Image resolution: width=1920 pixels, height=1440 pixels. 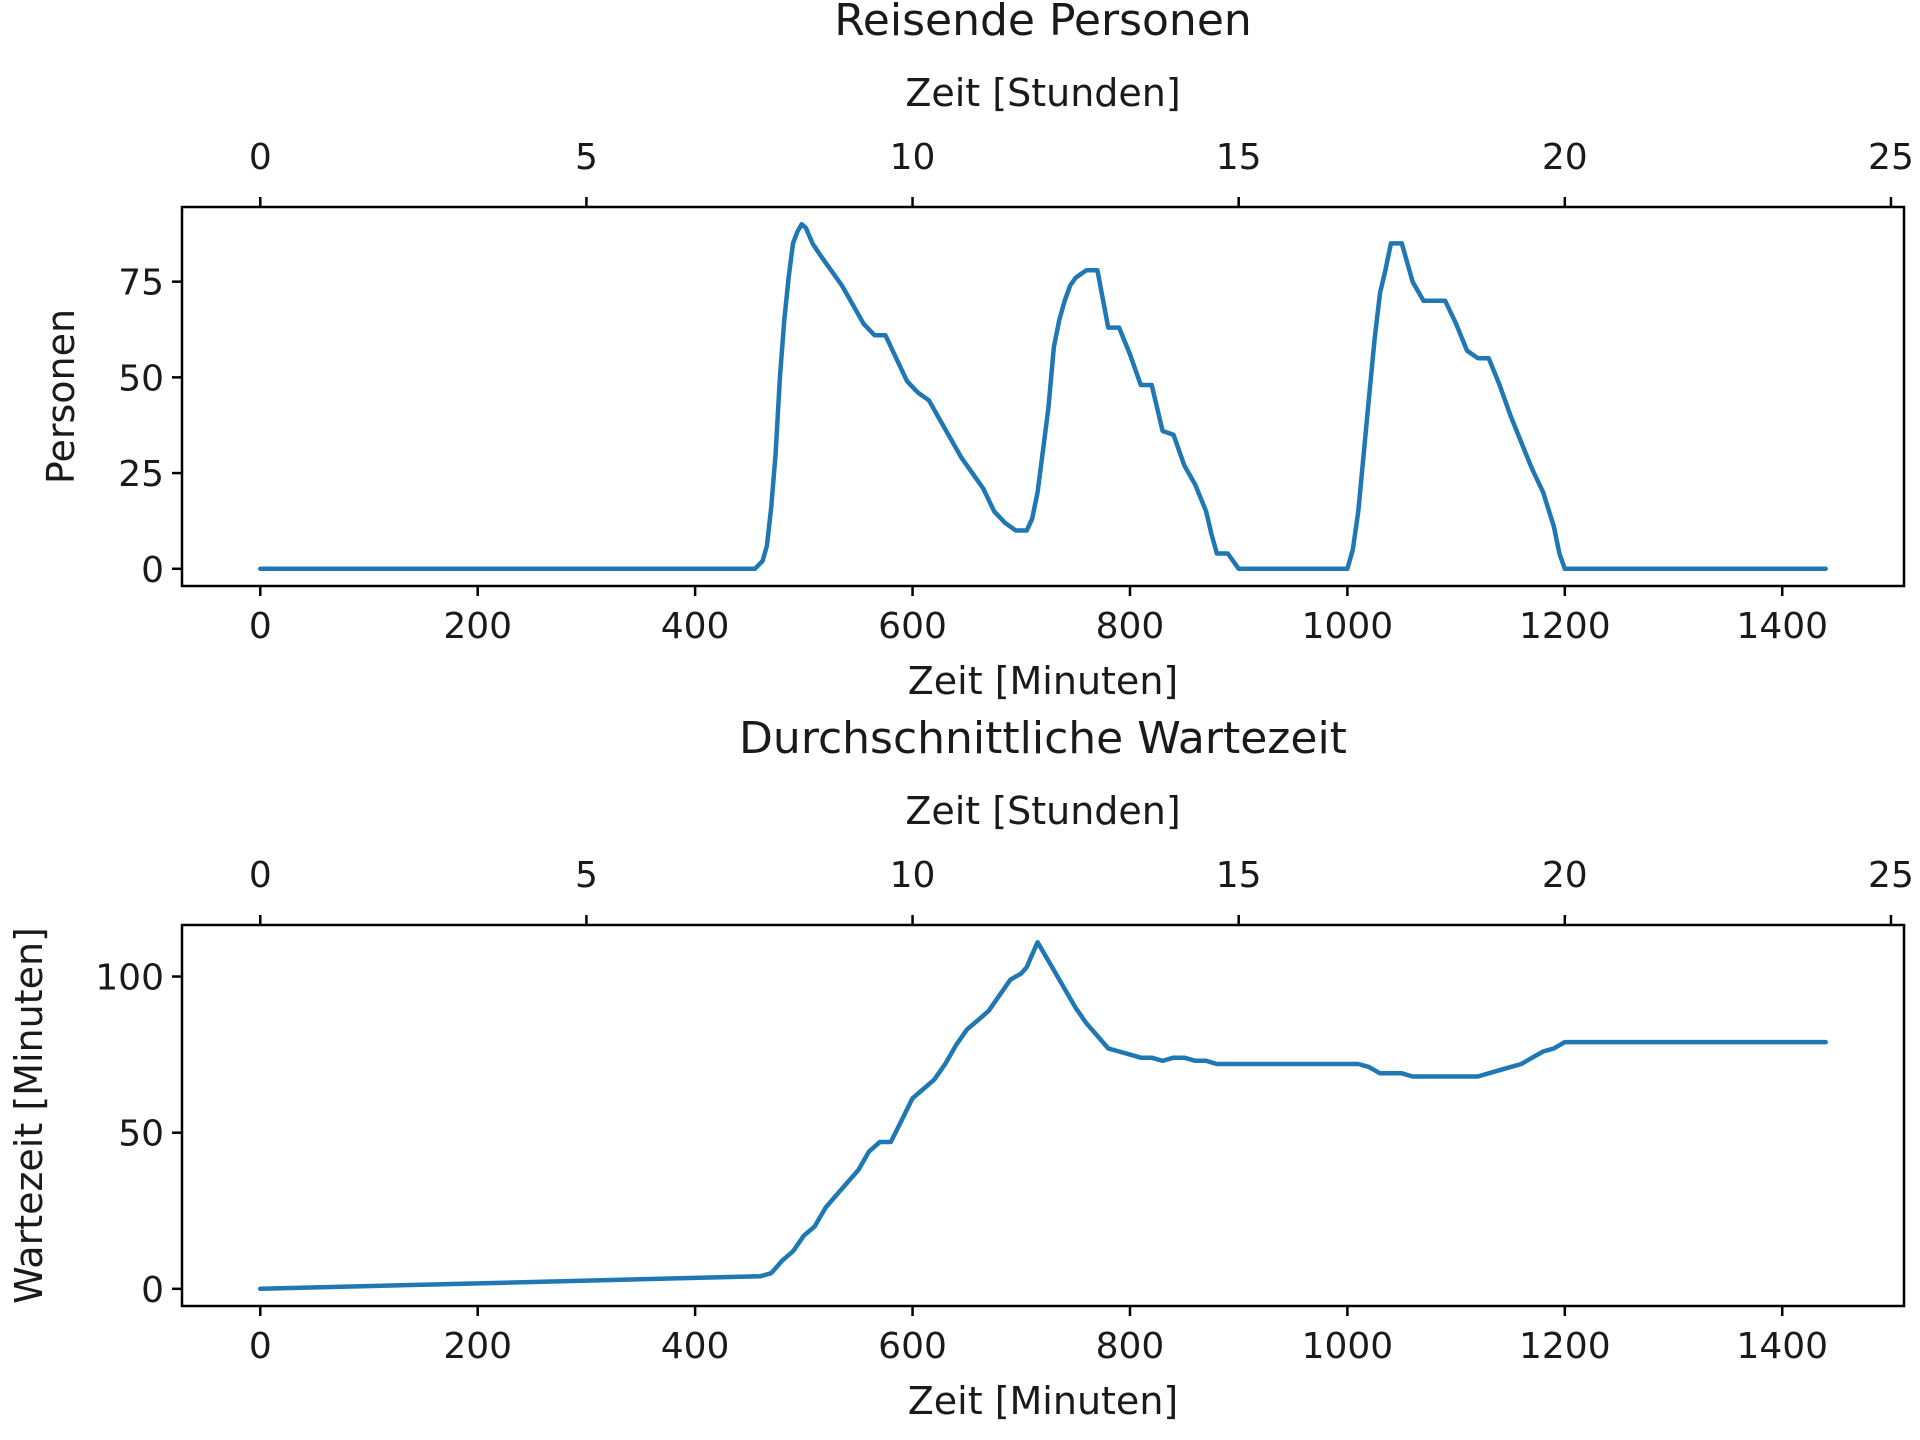 What do you see at coordinates (141, 283) in the screenshot?
I see `y-tick-label: 75` at bounding box center [141, 283].